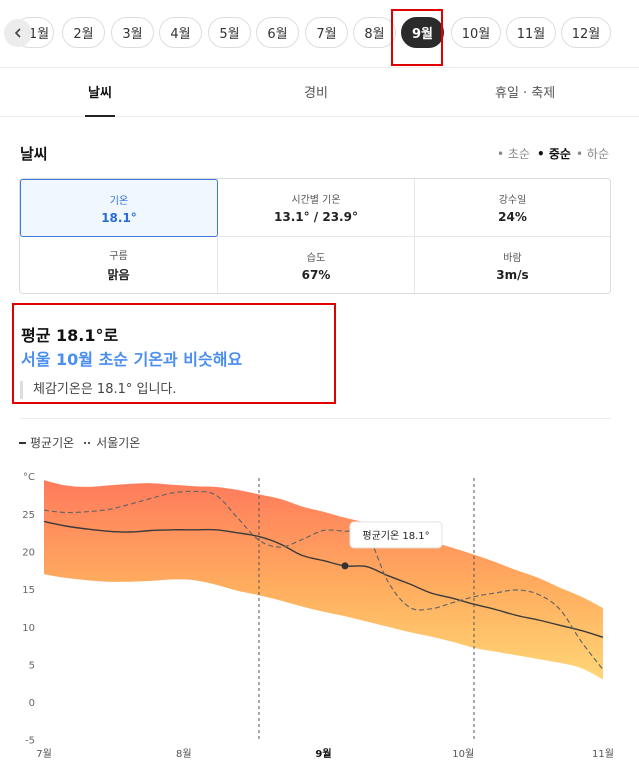 The image size is (639, 780). I want to click on divider, so click(315, 418).